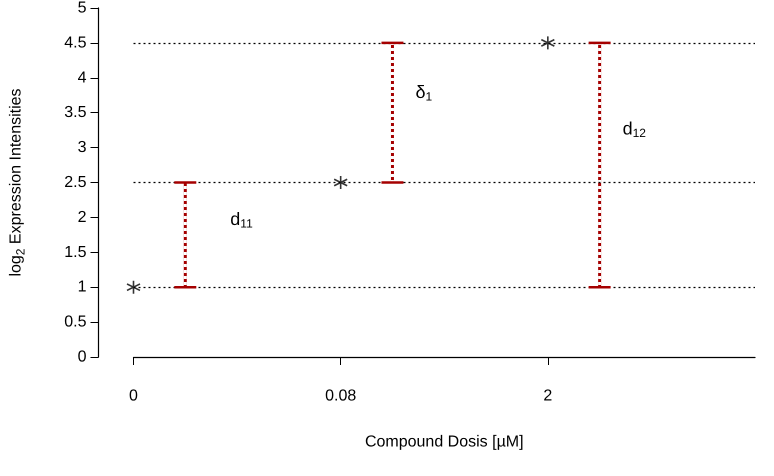 This screenshot has width=774, height=476. Describe the element at coordinates (444, 442) in the screenshot. I see `x-axis-title: Compound Dosis [µM]` at that location.